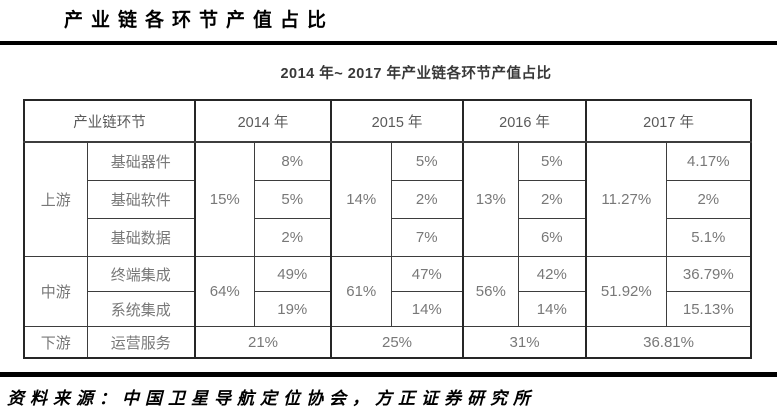 Image resolution: width=777 pixels, height=418 pixels. Describe the element at coordinates (388, 43) in the screenshot. I see `top-rule` at that location.